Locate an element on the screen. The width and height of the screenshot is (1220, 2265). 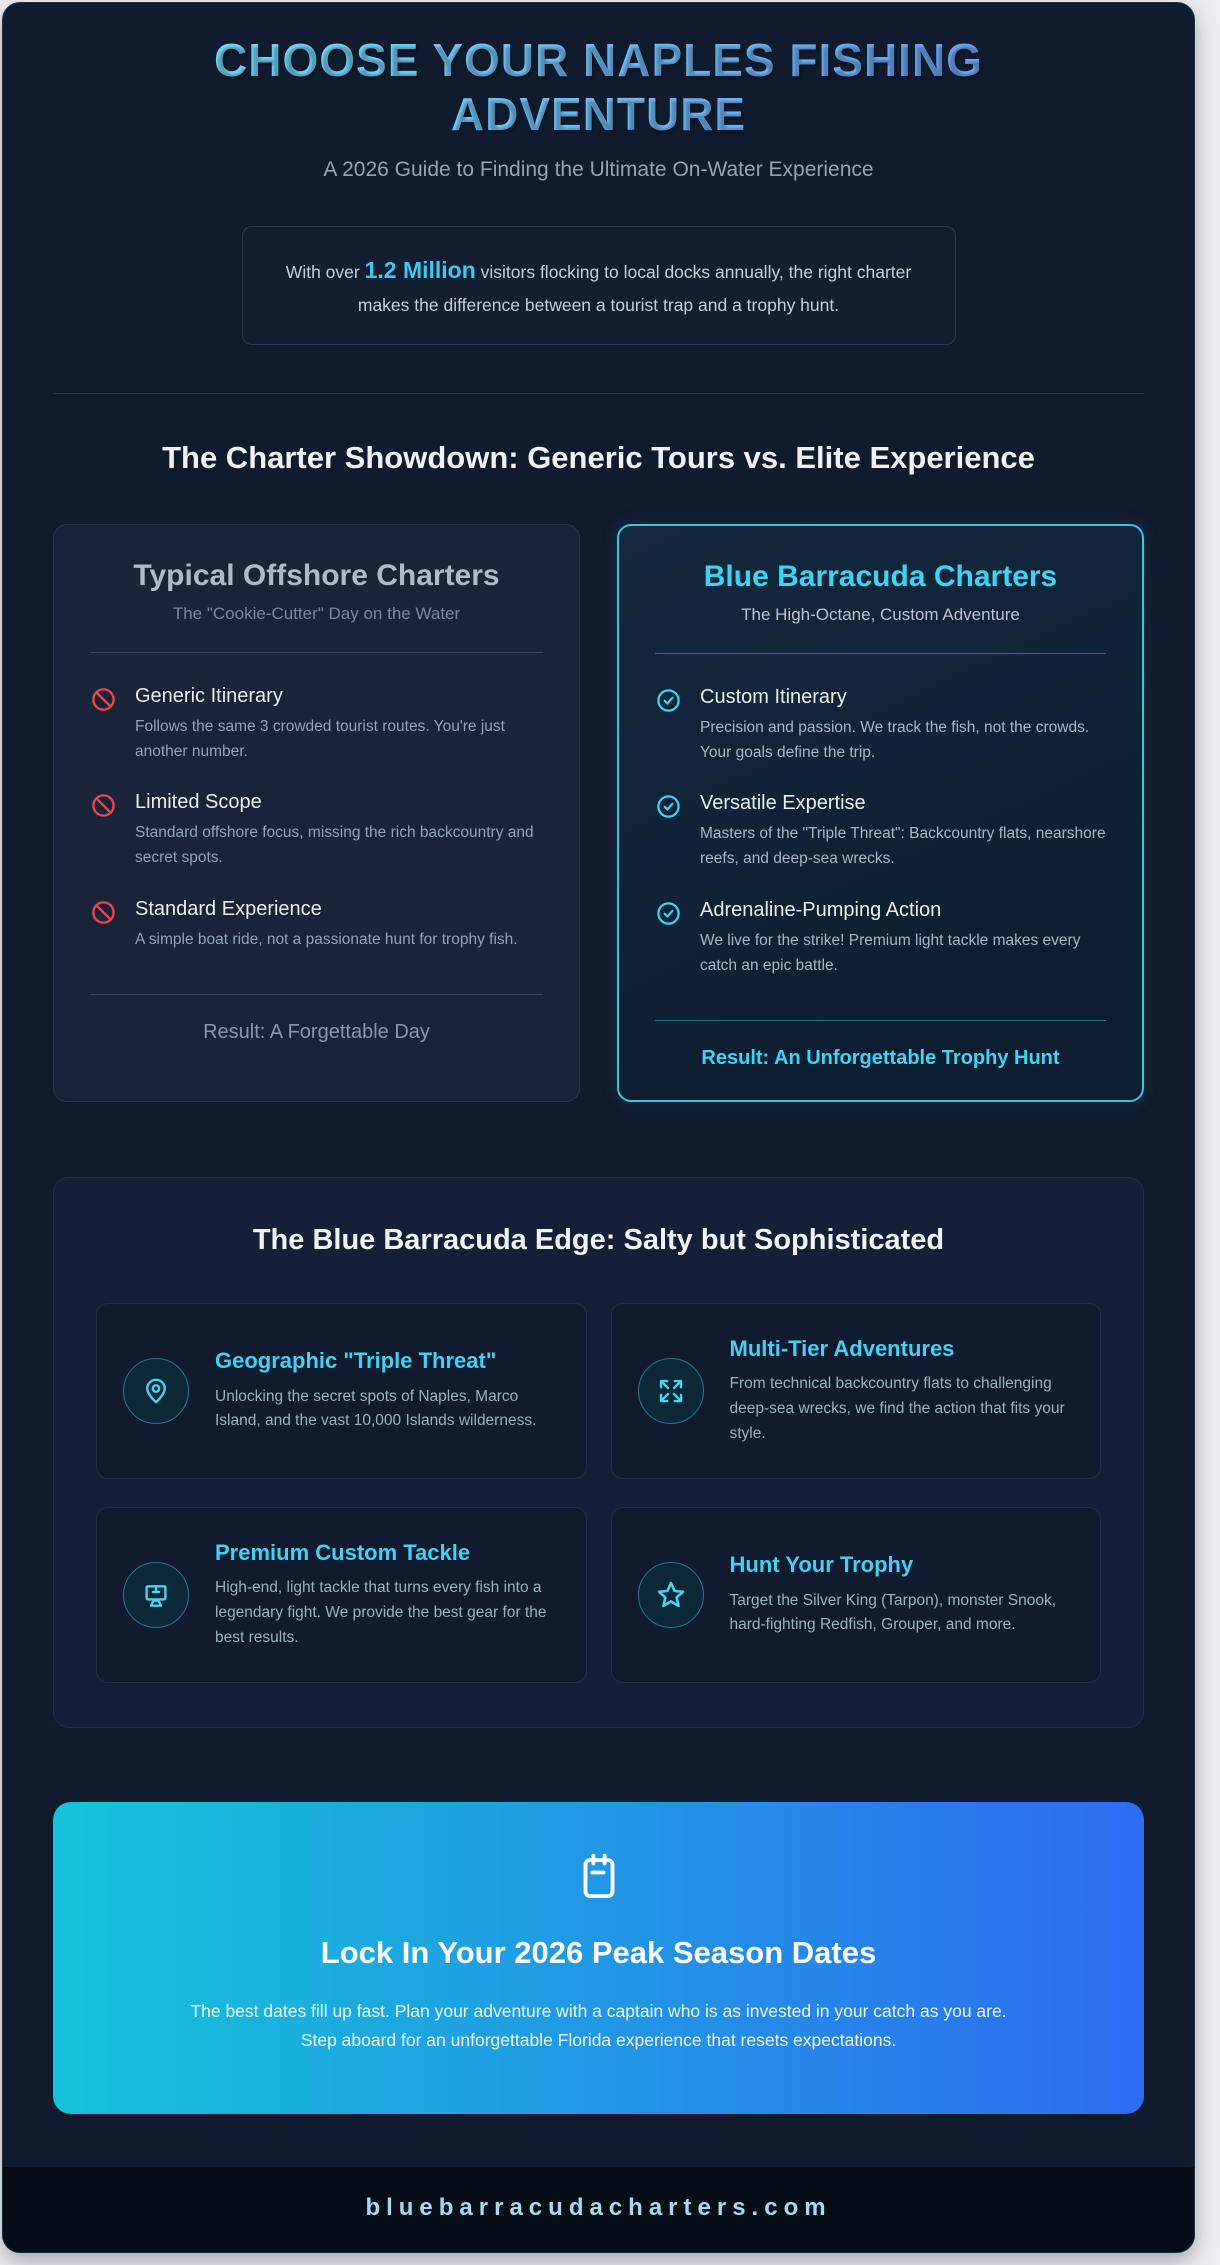
elite-result-text: Result: An Unforgettable Trophy Hunt is located at coordinates (880, 1057).